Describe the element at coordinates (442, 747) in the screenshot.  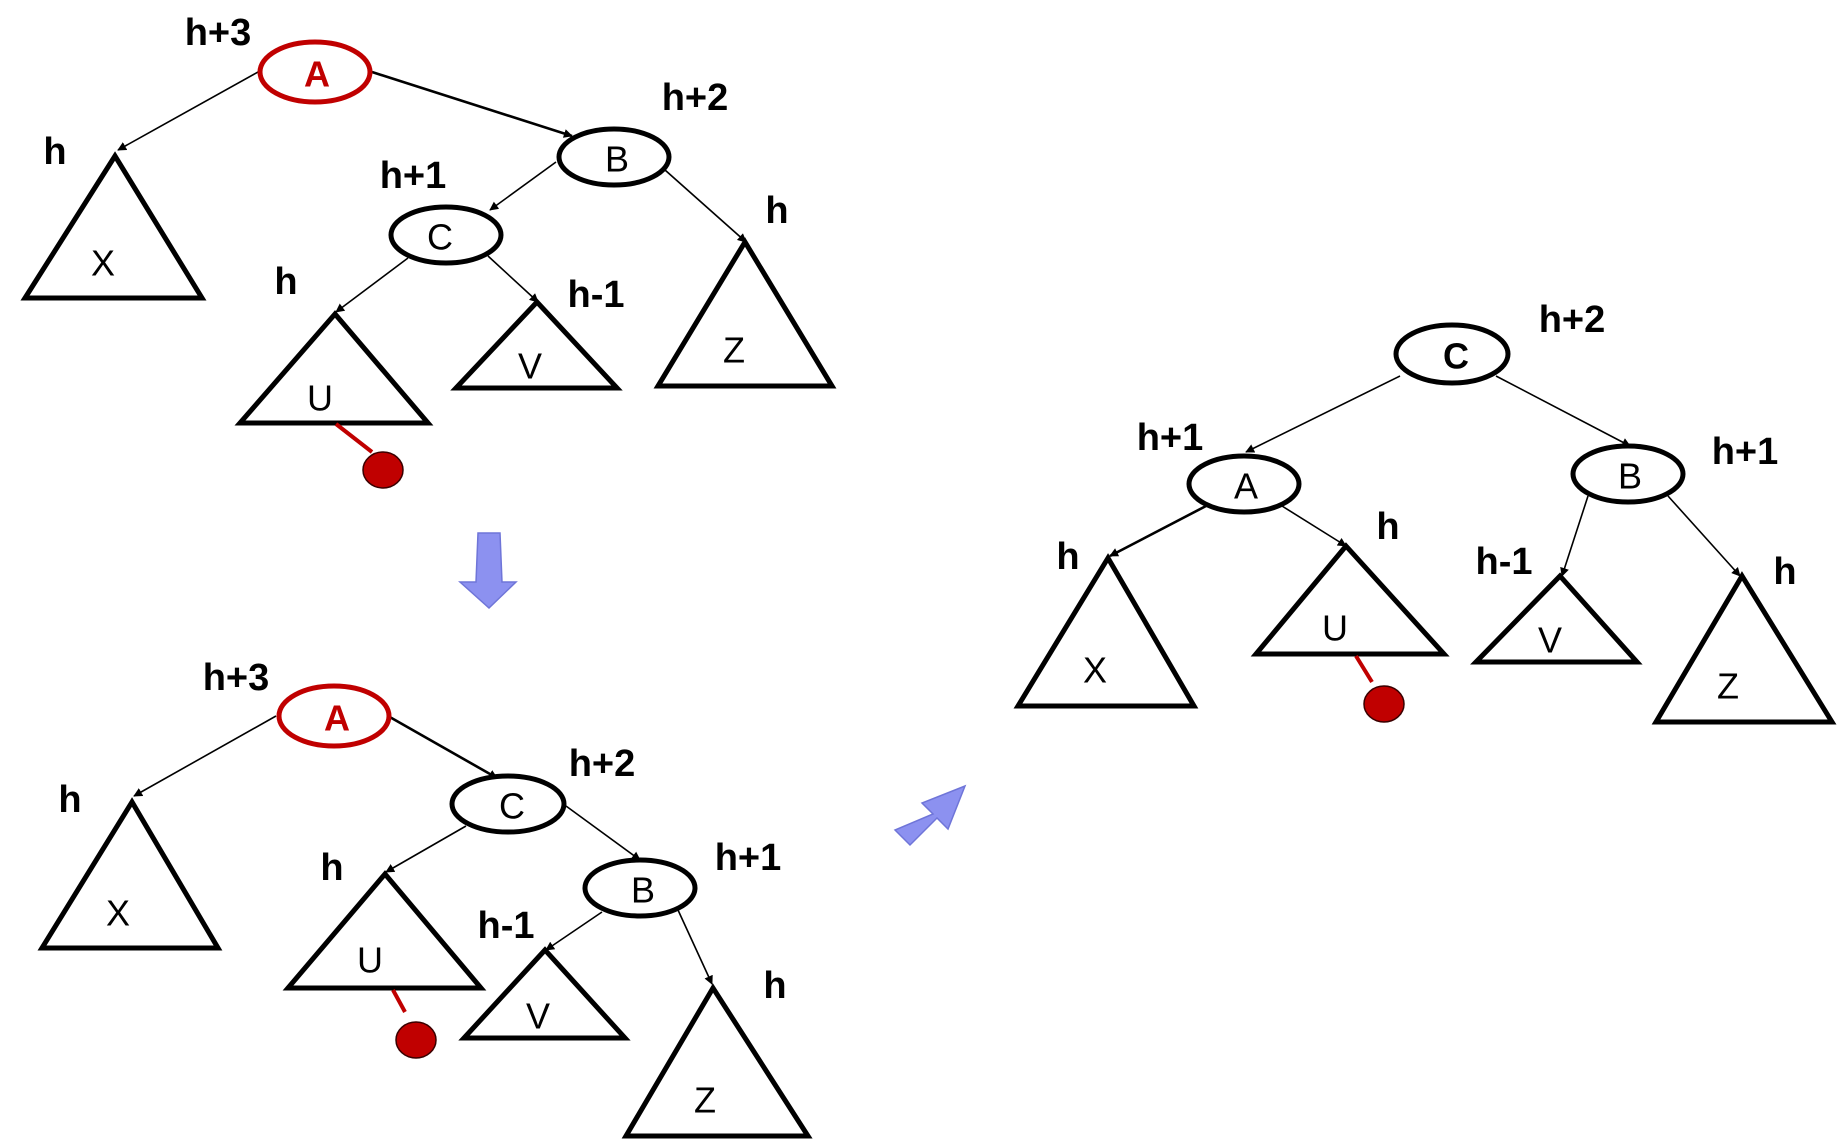
I see `edge-a-c` at that location.